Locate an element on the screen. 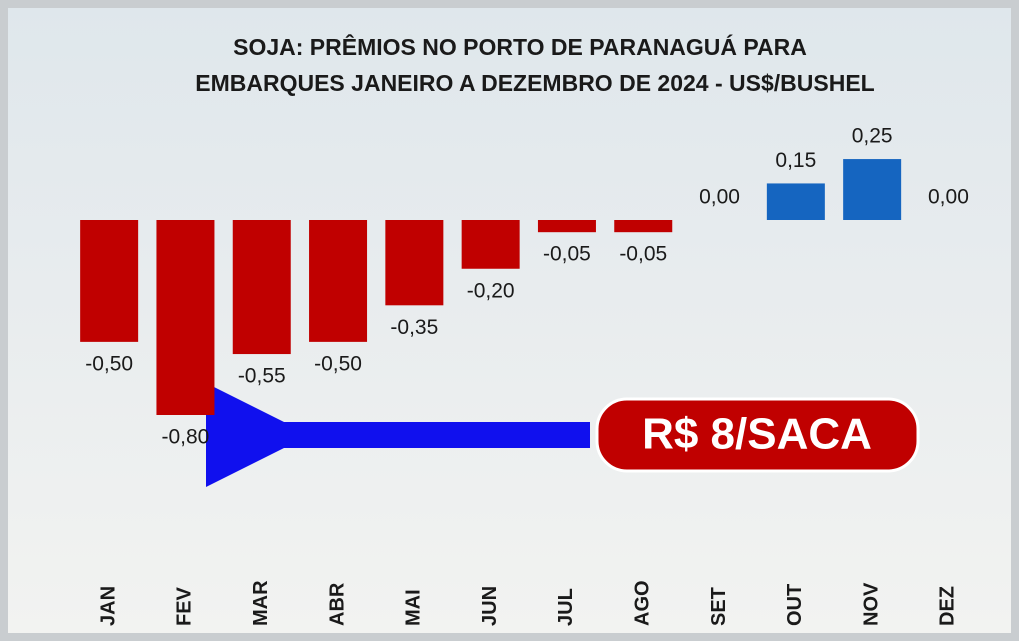 This screenshot has width=1019, height=641. x-tick-label: ABR is located at coordinates (337, 604).